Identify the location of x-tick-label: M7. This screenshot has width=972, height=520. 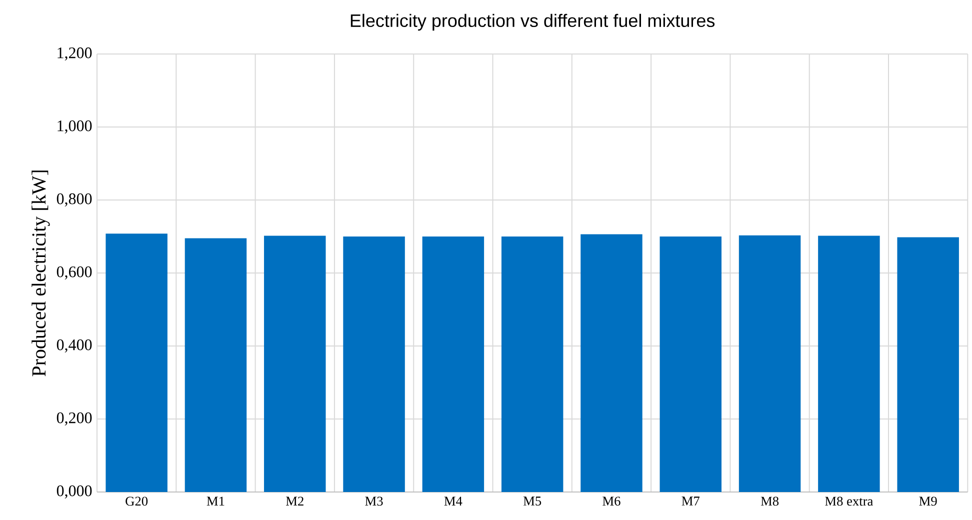
(691, 501).